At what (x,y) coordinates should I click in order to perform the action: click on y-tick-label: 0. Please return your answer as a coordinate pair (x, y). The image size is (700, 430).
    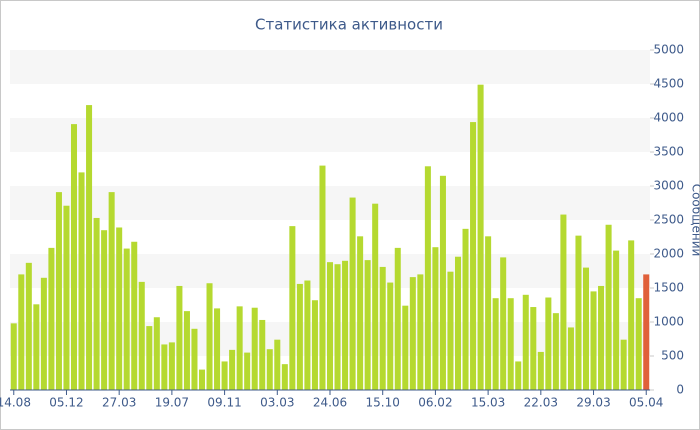
    Looking at the image, I should click on (680, 390).